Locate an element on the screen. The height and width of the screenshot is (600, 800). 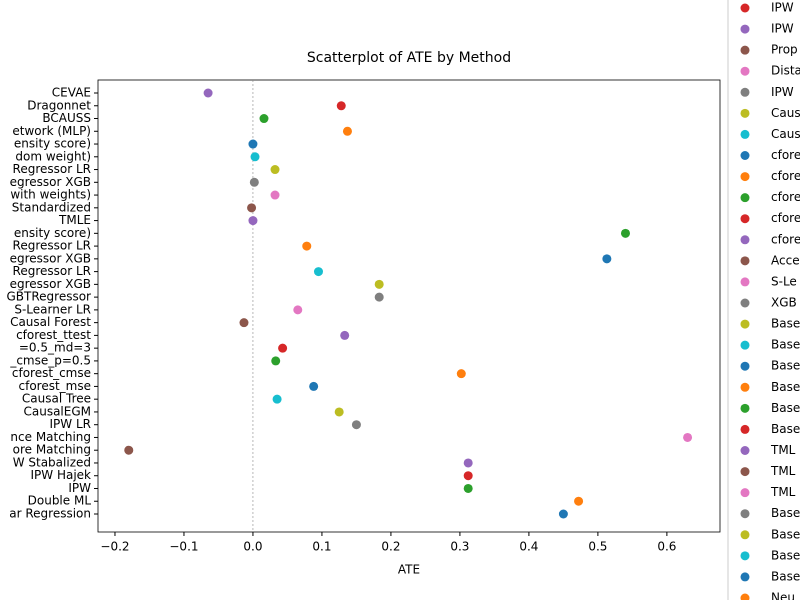
y-tick-label: Causal Forest is located at coordinates (50, 322).